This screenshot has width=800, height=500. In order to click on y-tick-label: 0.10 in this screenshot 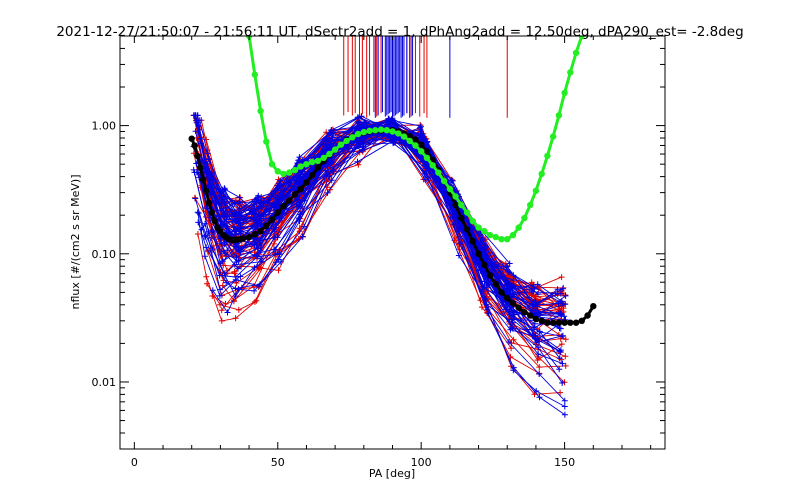, I will do `click(104, 254)`.